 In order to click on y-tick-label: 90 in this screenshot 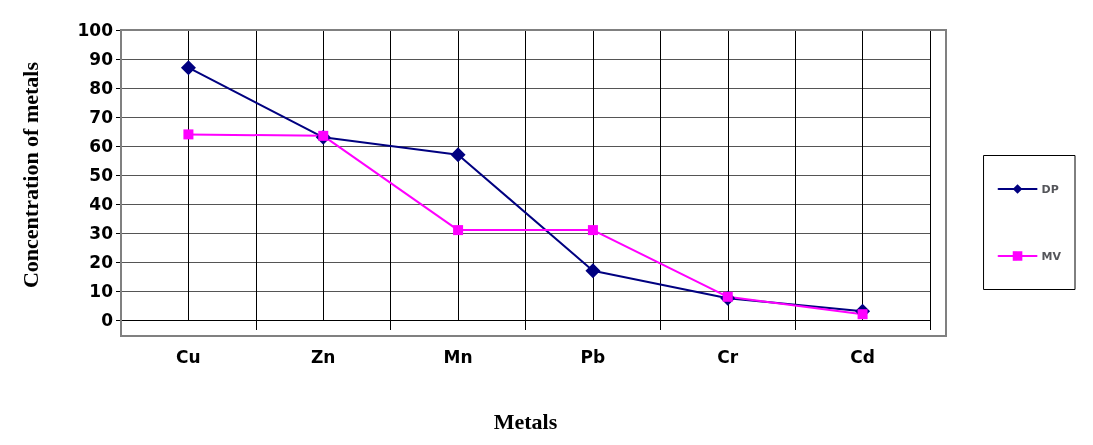, I will do `click(101, 59)`.